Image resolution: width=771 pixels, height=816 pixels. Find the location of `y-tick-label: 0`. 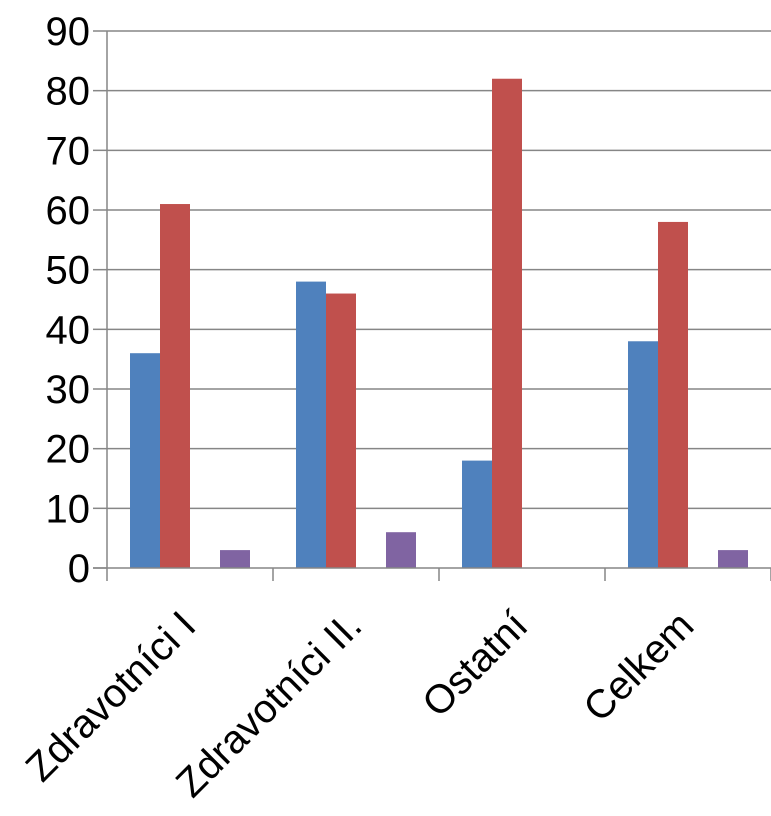

y-tick-label: 0 is located at coordinates (79, 569).